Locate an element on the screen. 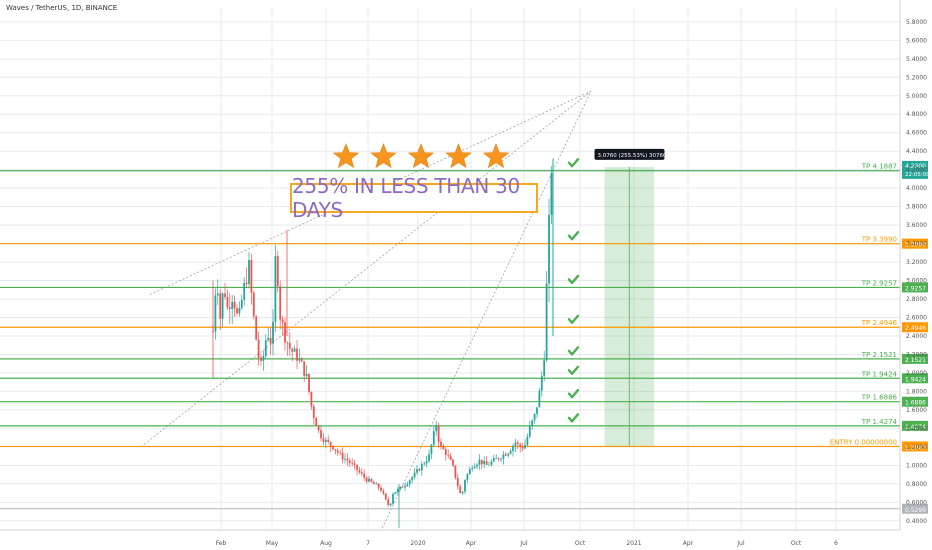 The image size is (932, 550). tooltip-bg is located at coordinates (629, 154).